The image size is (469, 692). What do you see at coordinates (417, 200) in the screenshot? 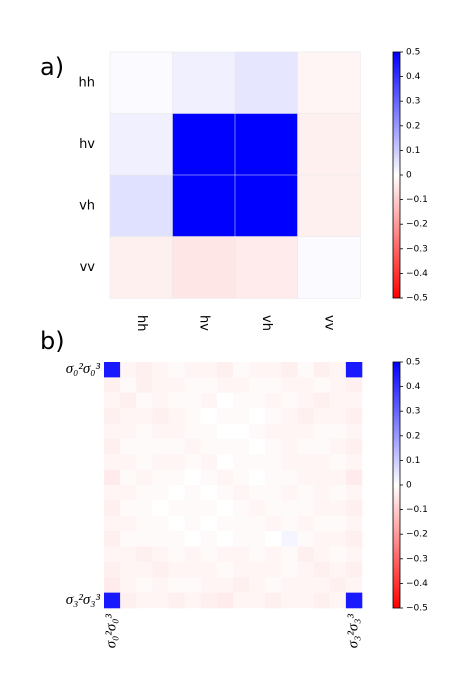
I see `colorbar-tick-label: −0.1` at bounding box center [417, 200].